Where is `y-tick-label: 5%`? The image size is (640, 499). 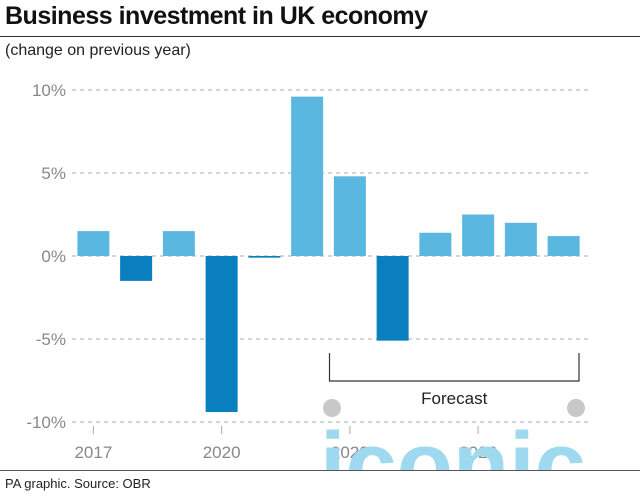 y-tick-label: 5% is located at coordinates (53, 173).